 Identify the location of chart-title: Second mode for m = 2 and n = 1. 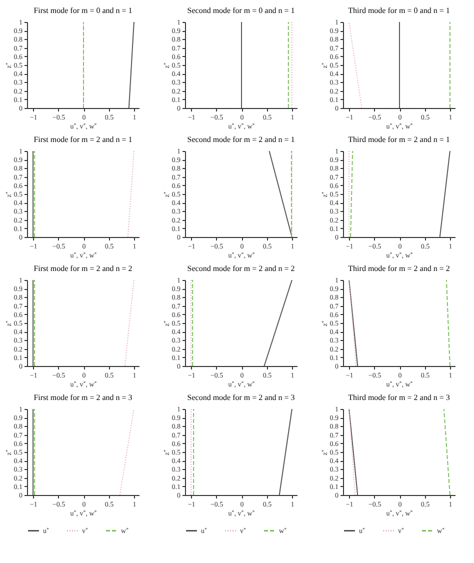
(241, 139).